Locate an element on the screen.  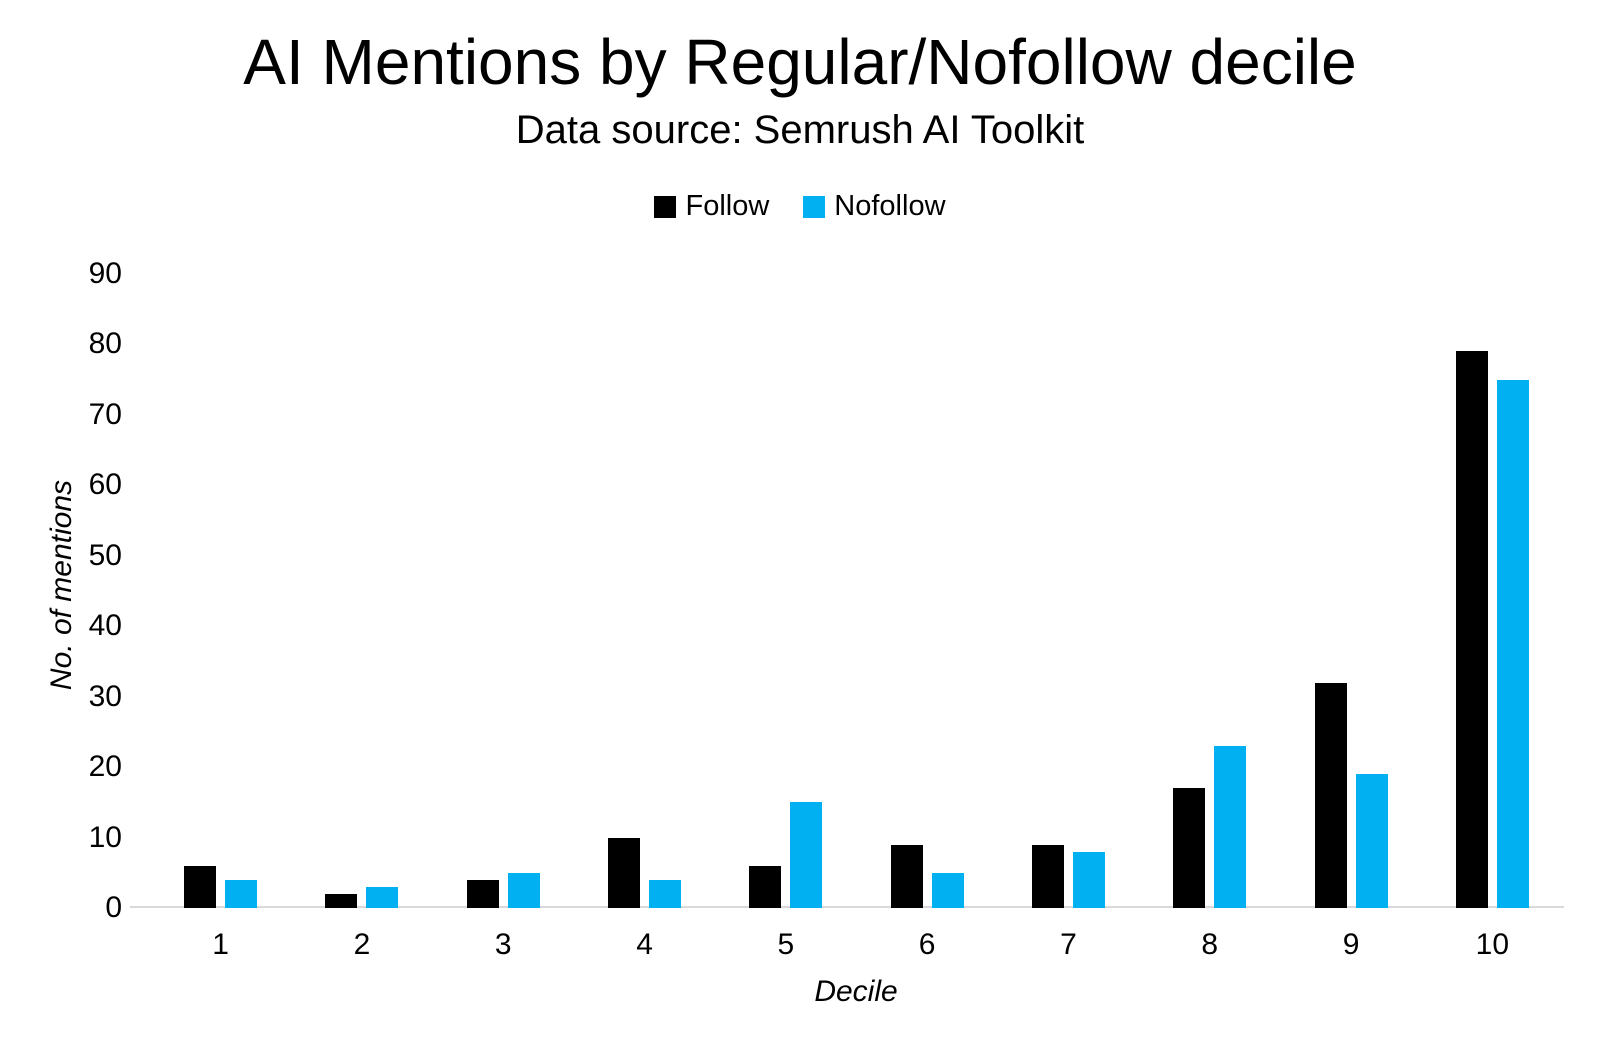
x-axis-line is located at coordinates (847, 907).